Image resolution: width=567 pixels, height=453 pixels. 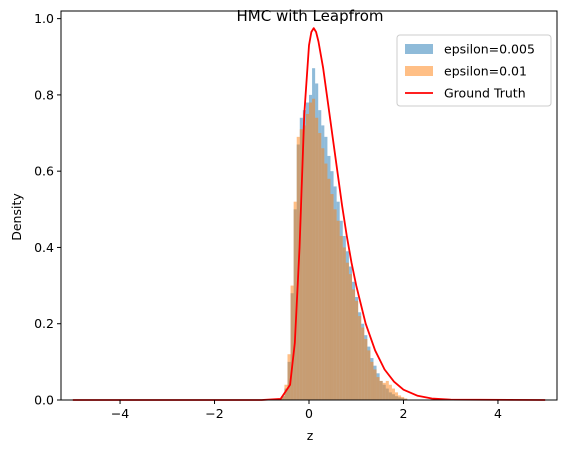 What do you see at coordinates (309, 413) in the screenshot?
I see `x-tick-label: 0` at bounding box center [309, 413].